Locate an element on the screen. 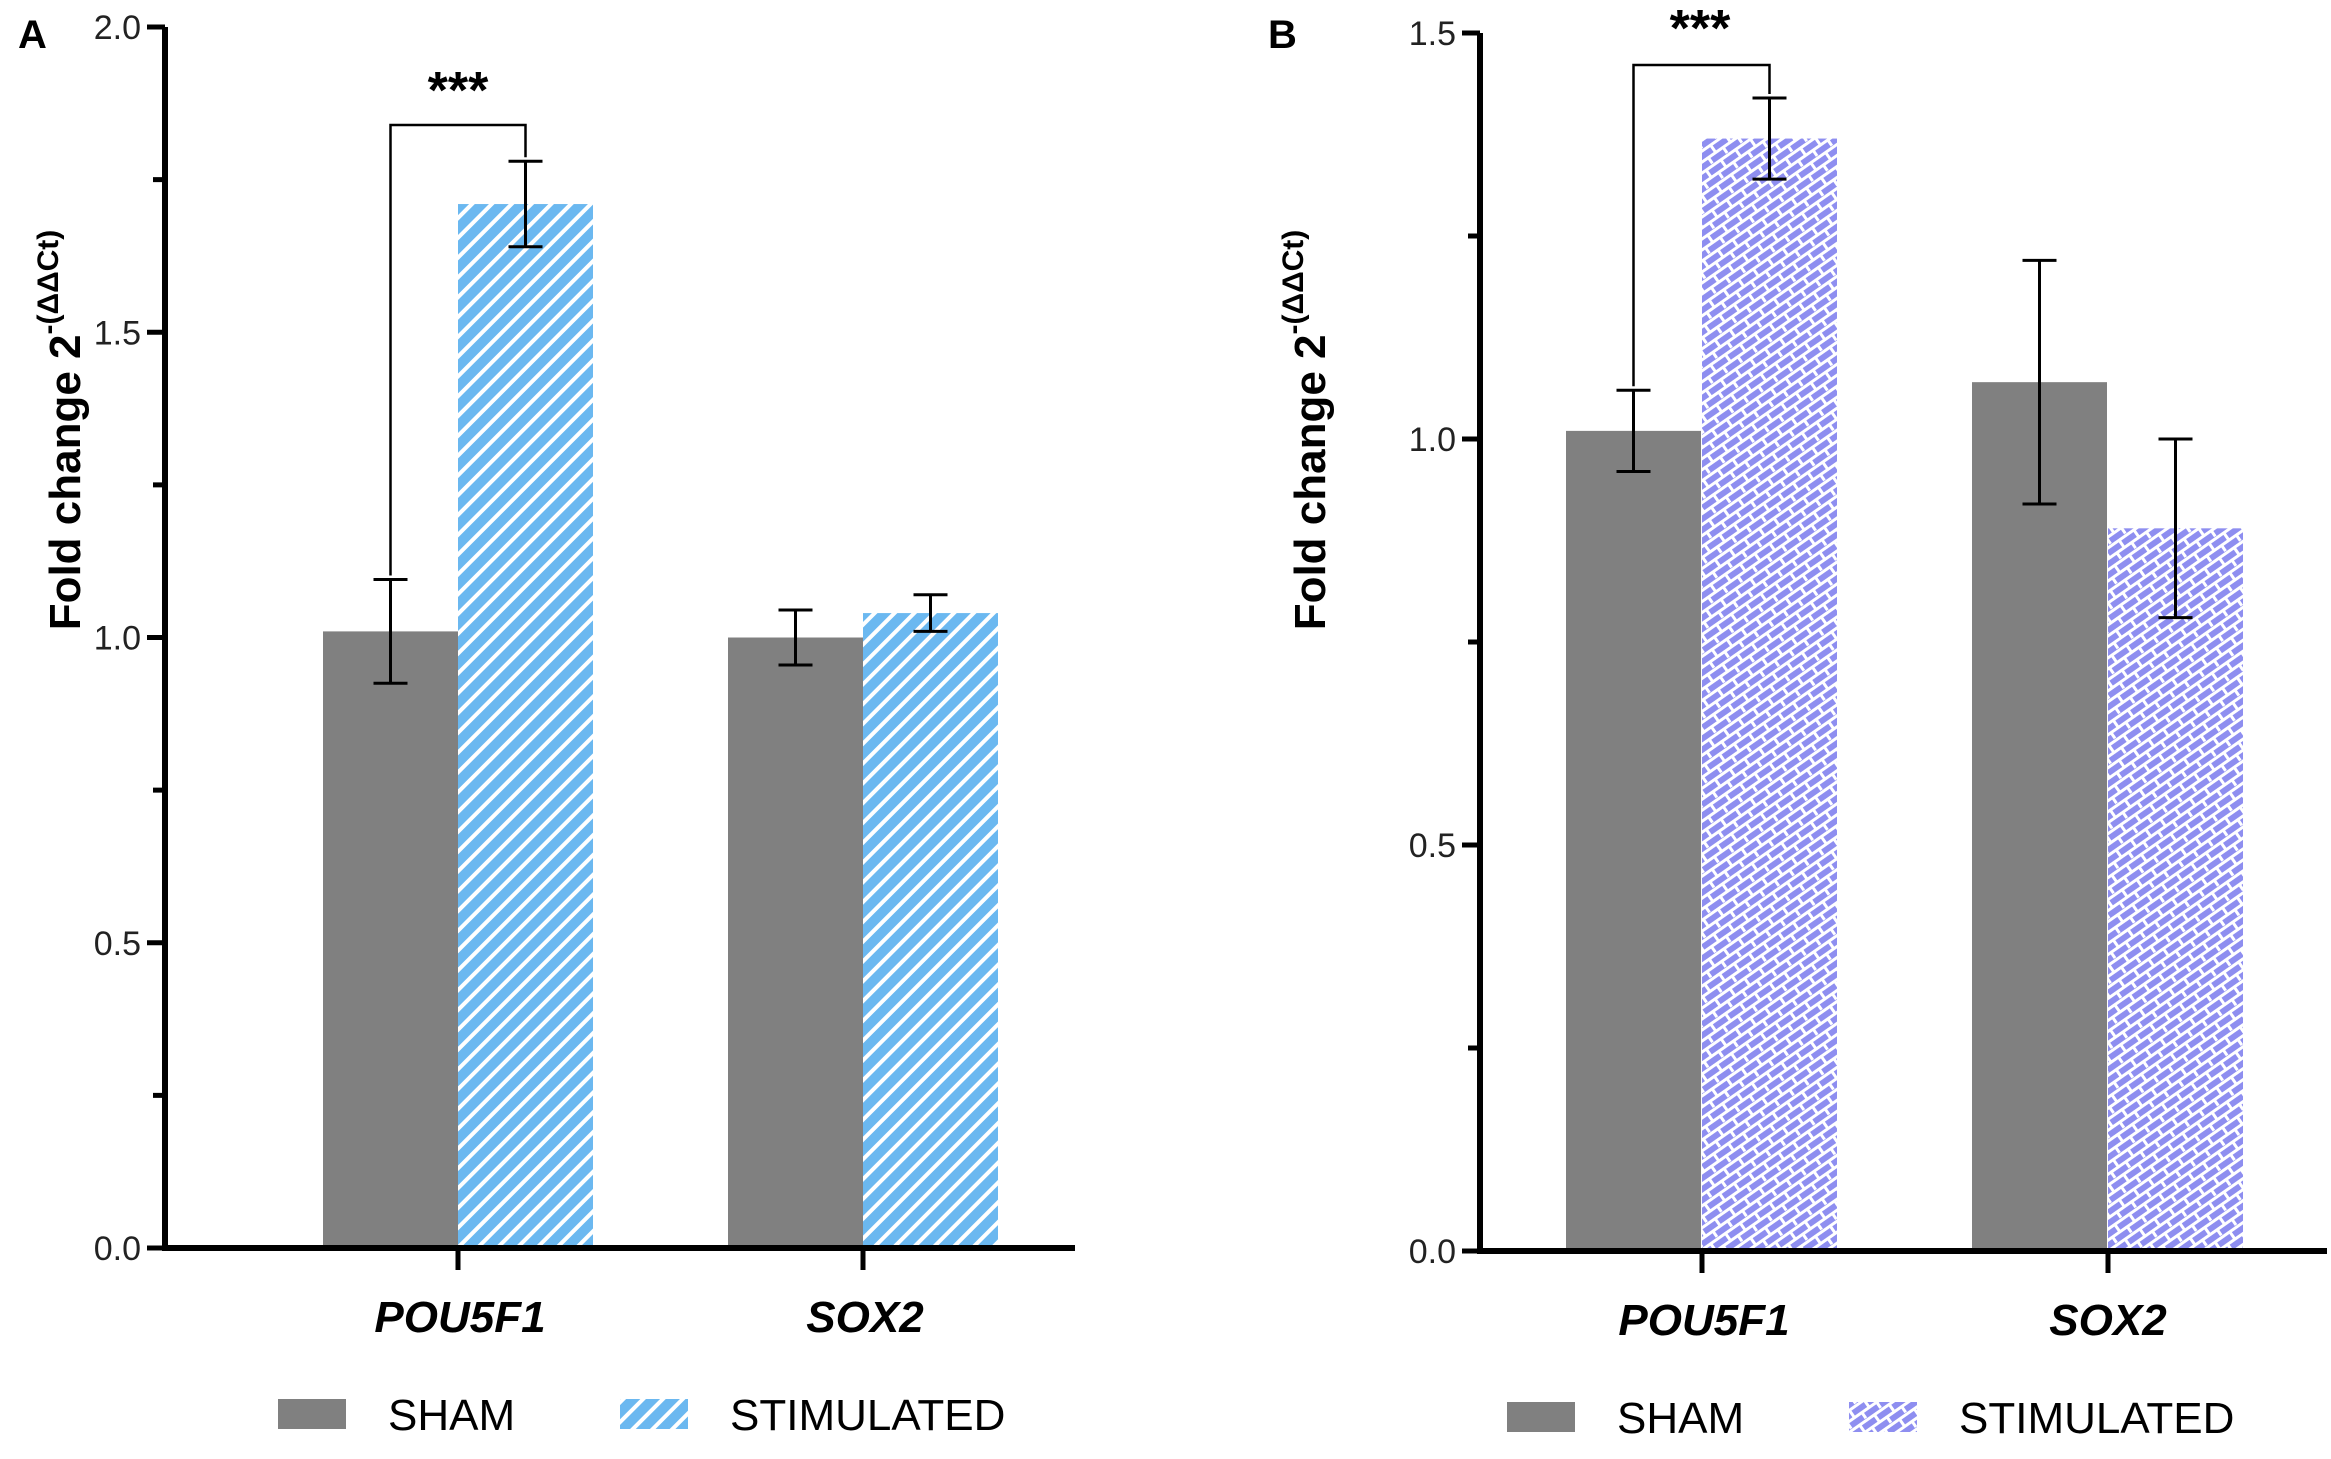 The height and width of the screenshot is (1459, 2331). panel-label: A is located at coordinates (32, 35).